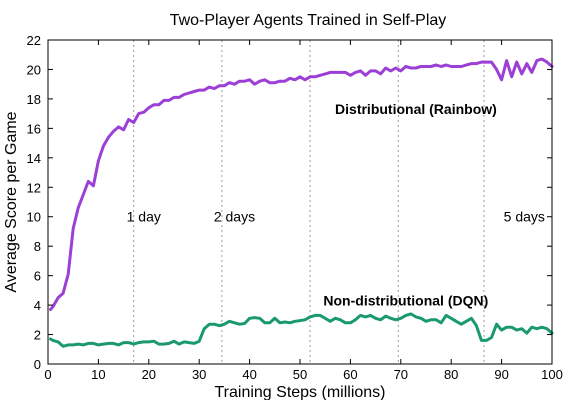 This screenshot has width=572, height=400. I want to click on x-tick-label-5: 50, so click(300, 374).